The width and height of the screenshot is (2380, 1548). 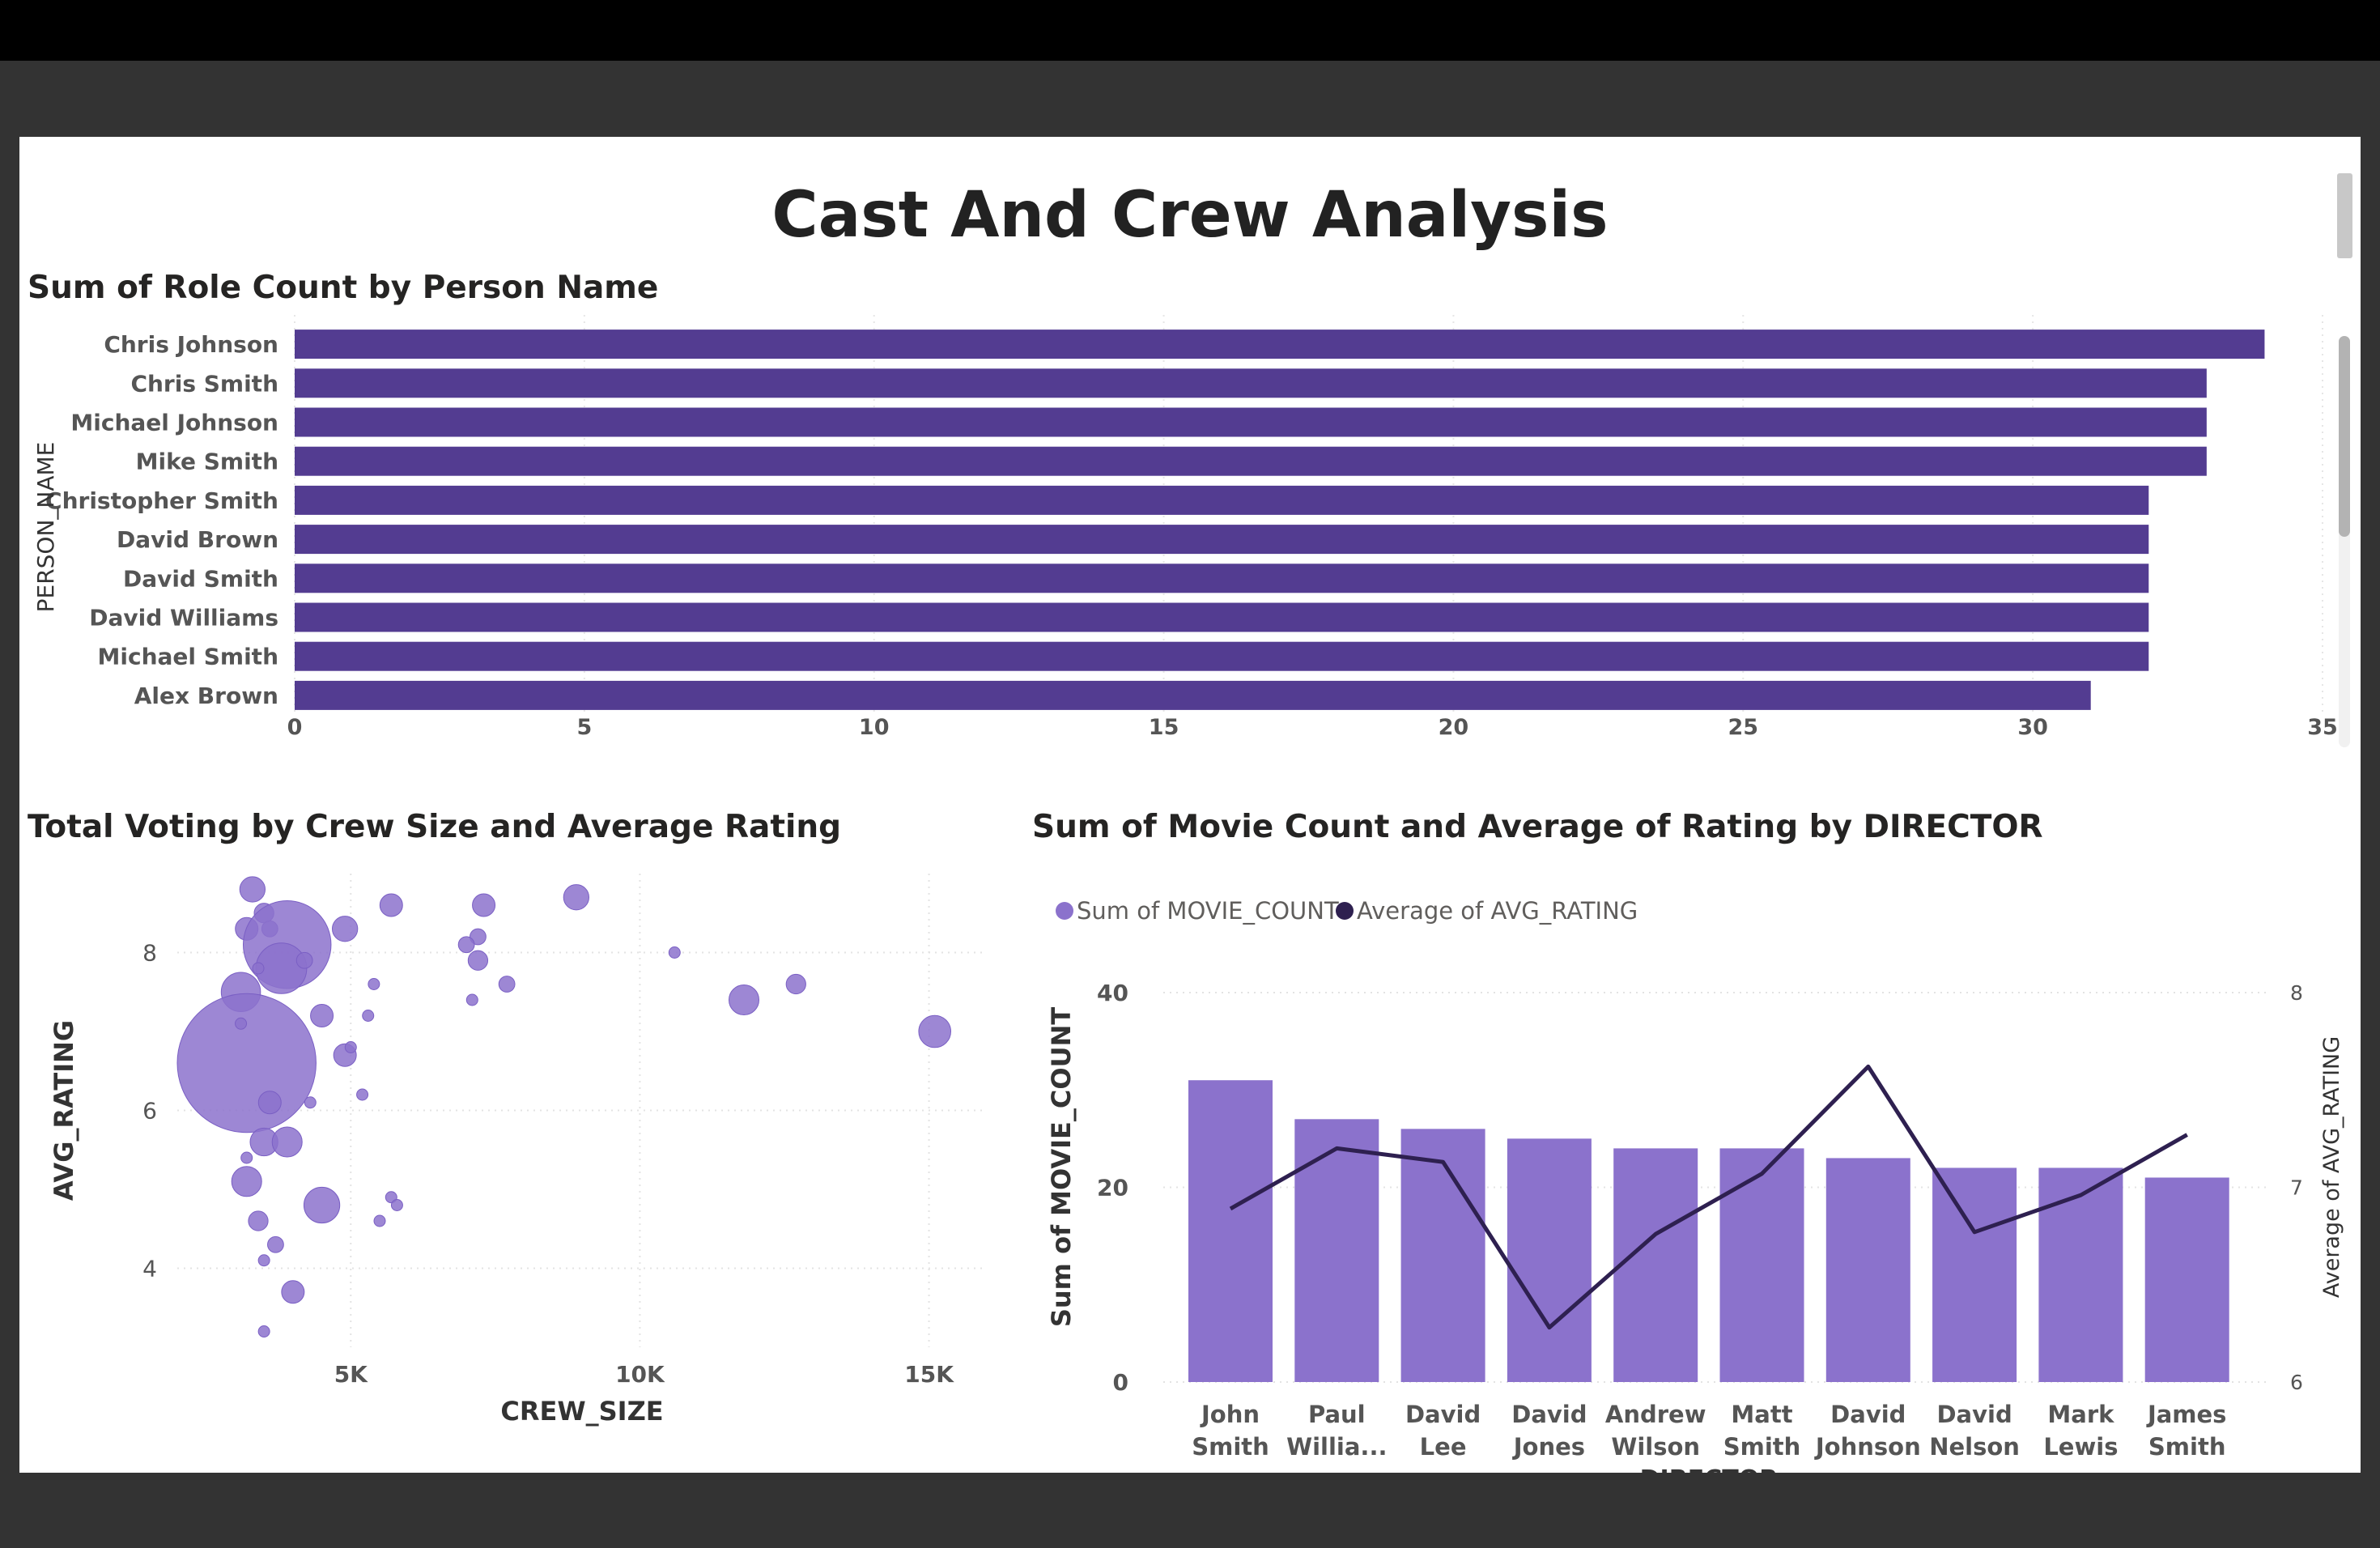 What do you see at coordinates (1337, 1414) in the screenshot?
I see `category-label-line1: Paul` at bounding box center [1337, 1414].